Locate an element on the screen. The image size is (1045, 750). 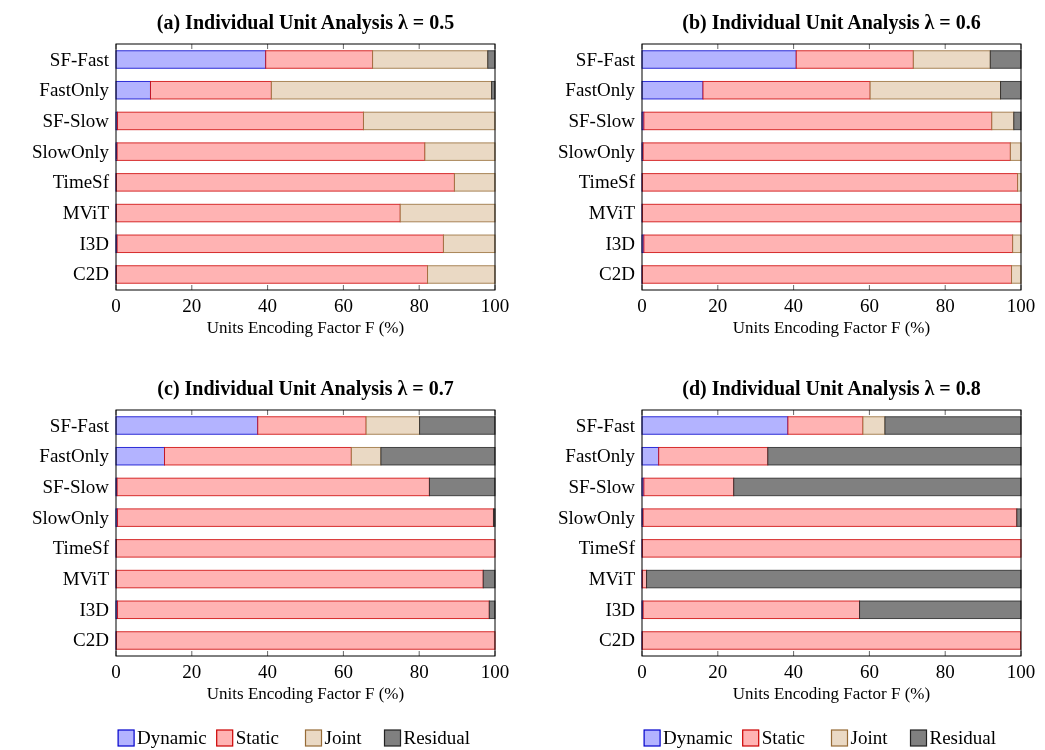
chart-title: (a) Individual Unit Analysis λ = 0.5 is located at coordinates (305, 22).